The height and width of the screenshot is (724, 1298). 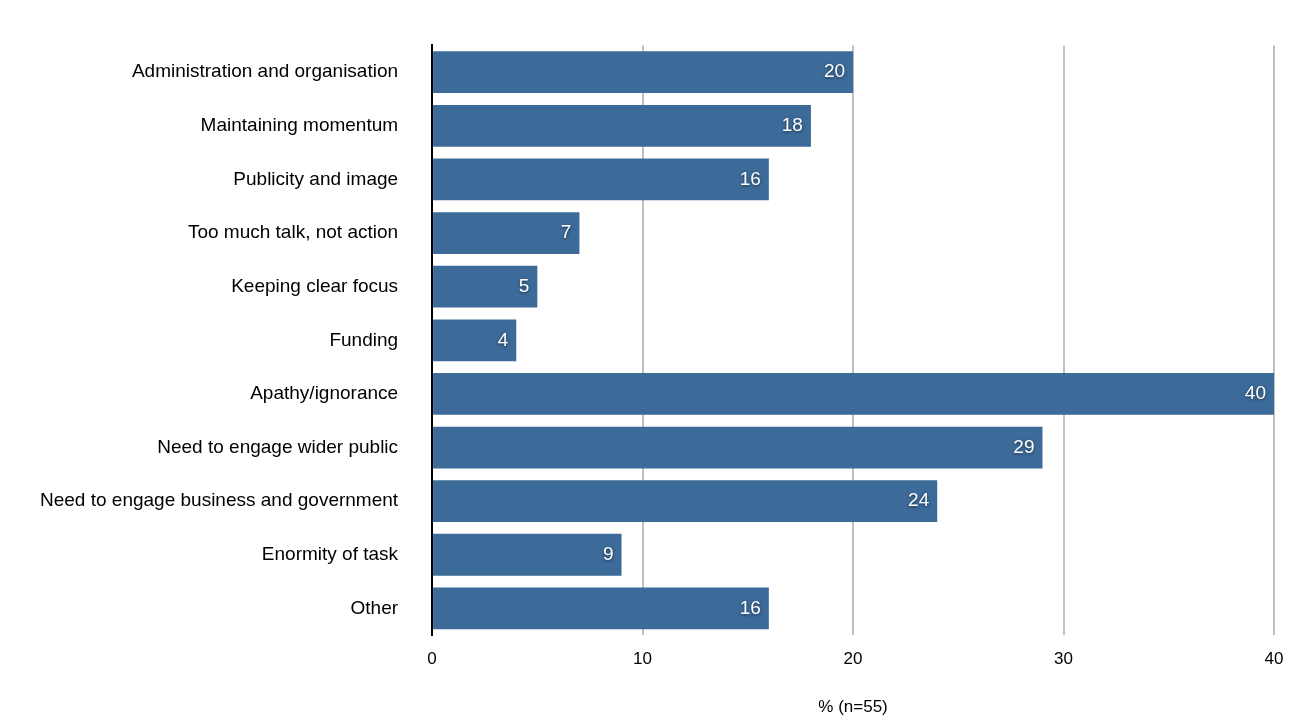 What do you see at coordinates (315, 285) in the screenshot?
I see `y-tick-label: Keeping clear focus` at bounding box center [315, 285].